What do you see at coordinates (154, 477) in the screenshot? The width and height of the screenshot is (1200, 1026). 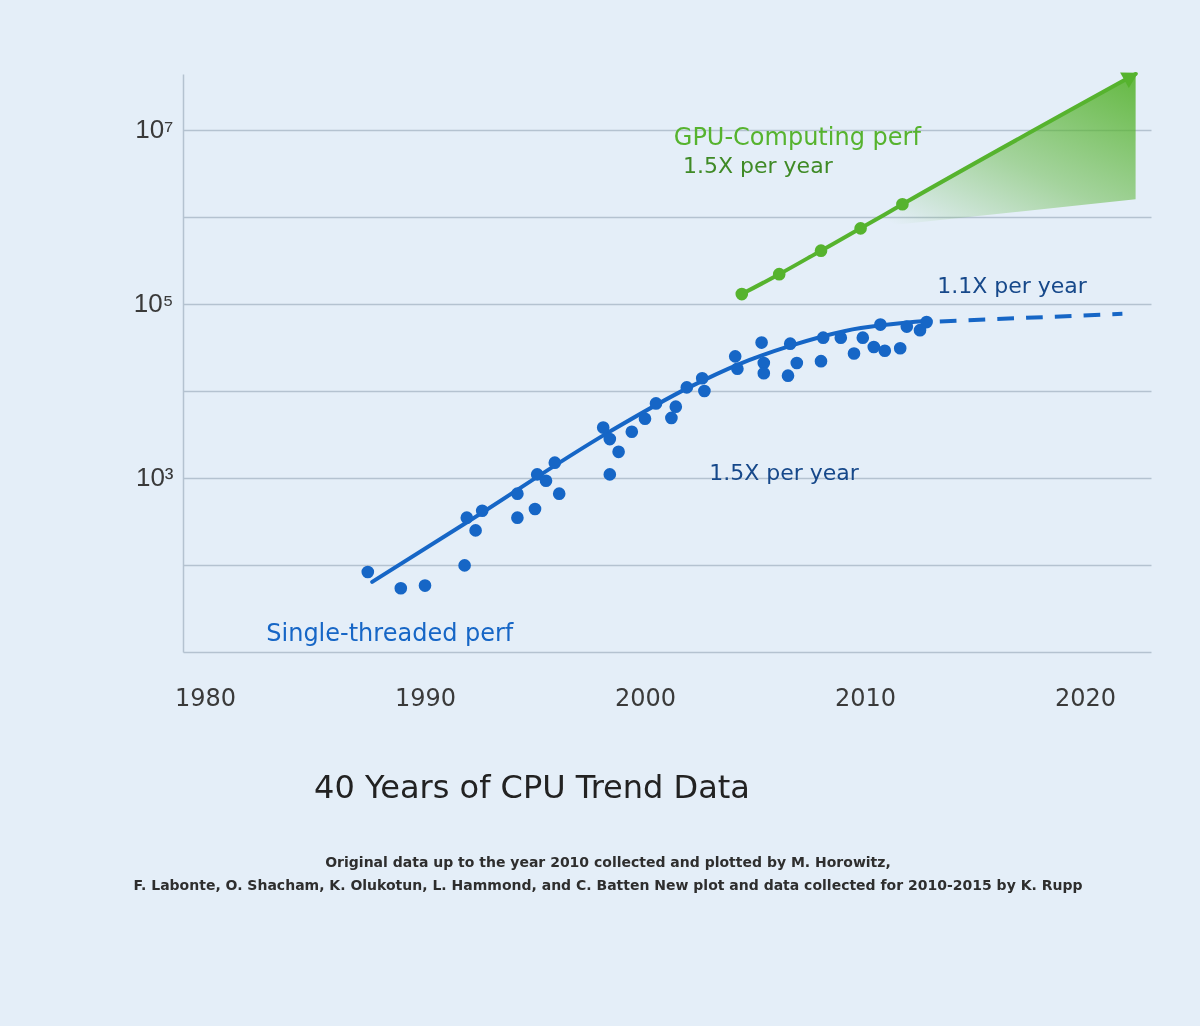 I see `y-tick-label: 10³` at bounding box center [154, 477].